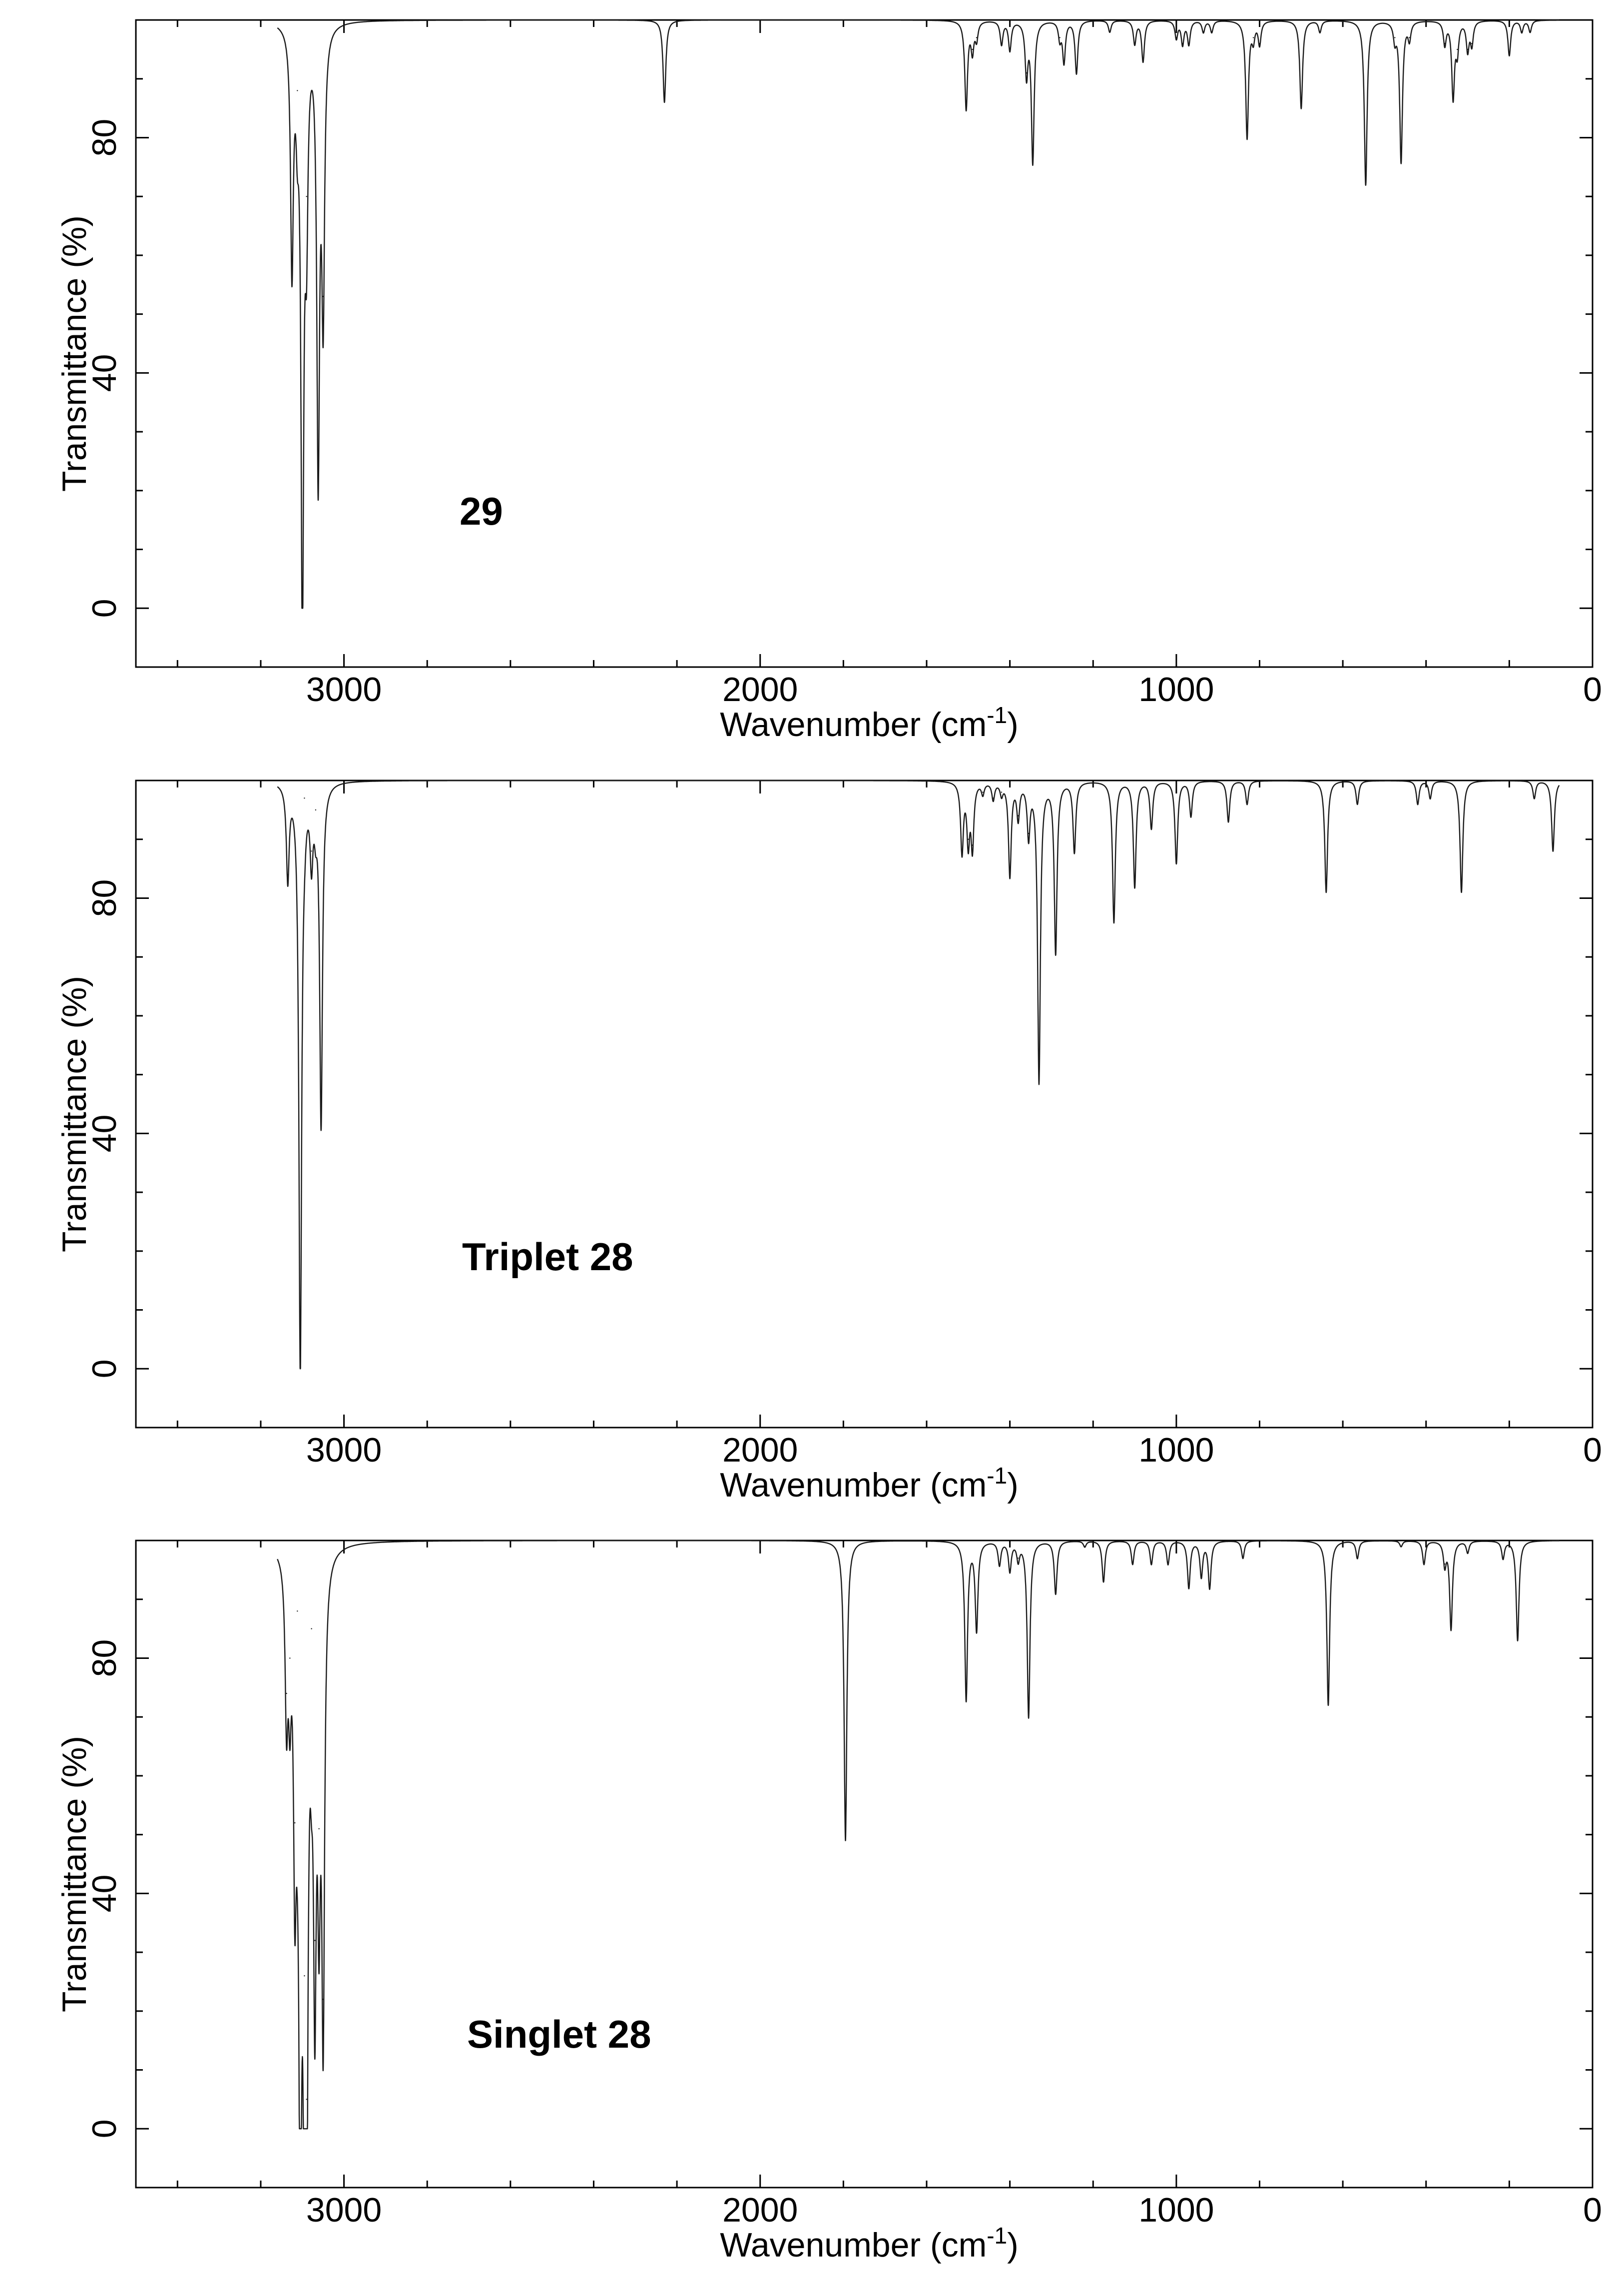  Describe the element at coordinates (997, 2236) in the screenshot. I see `x-axis-label-superscript: -1` at that location.